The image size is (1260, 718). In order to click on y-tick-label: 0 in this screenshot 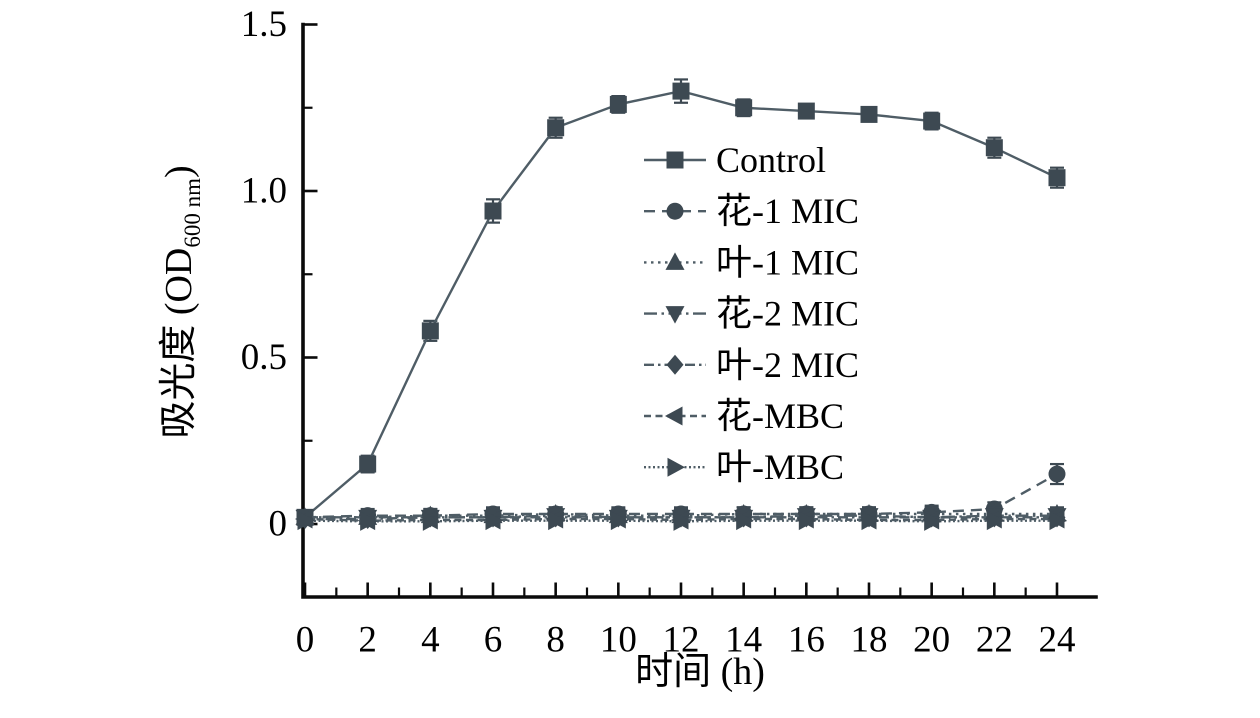, I will do `click(278, 524)`.